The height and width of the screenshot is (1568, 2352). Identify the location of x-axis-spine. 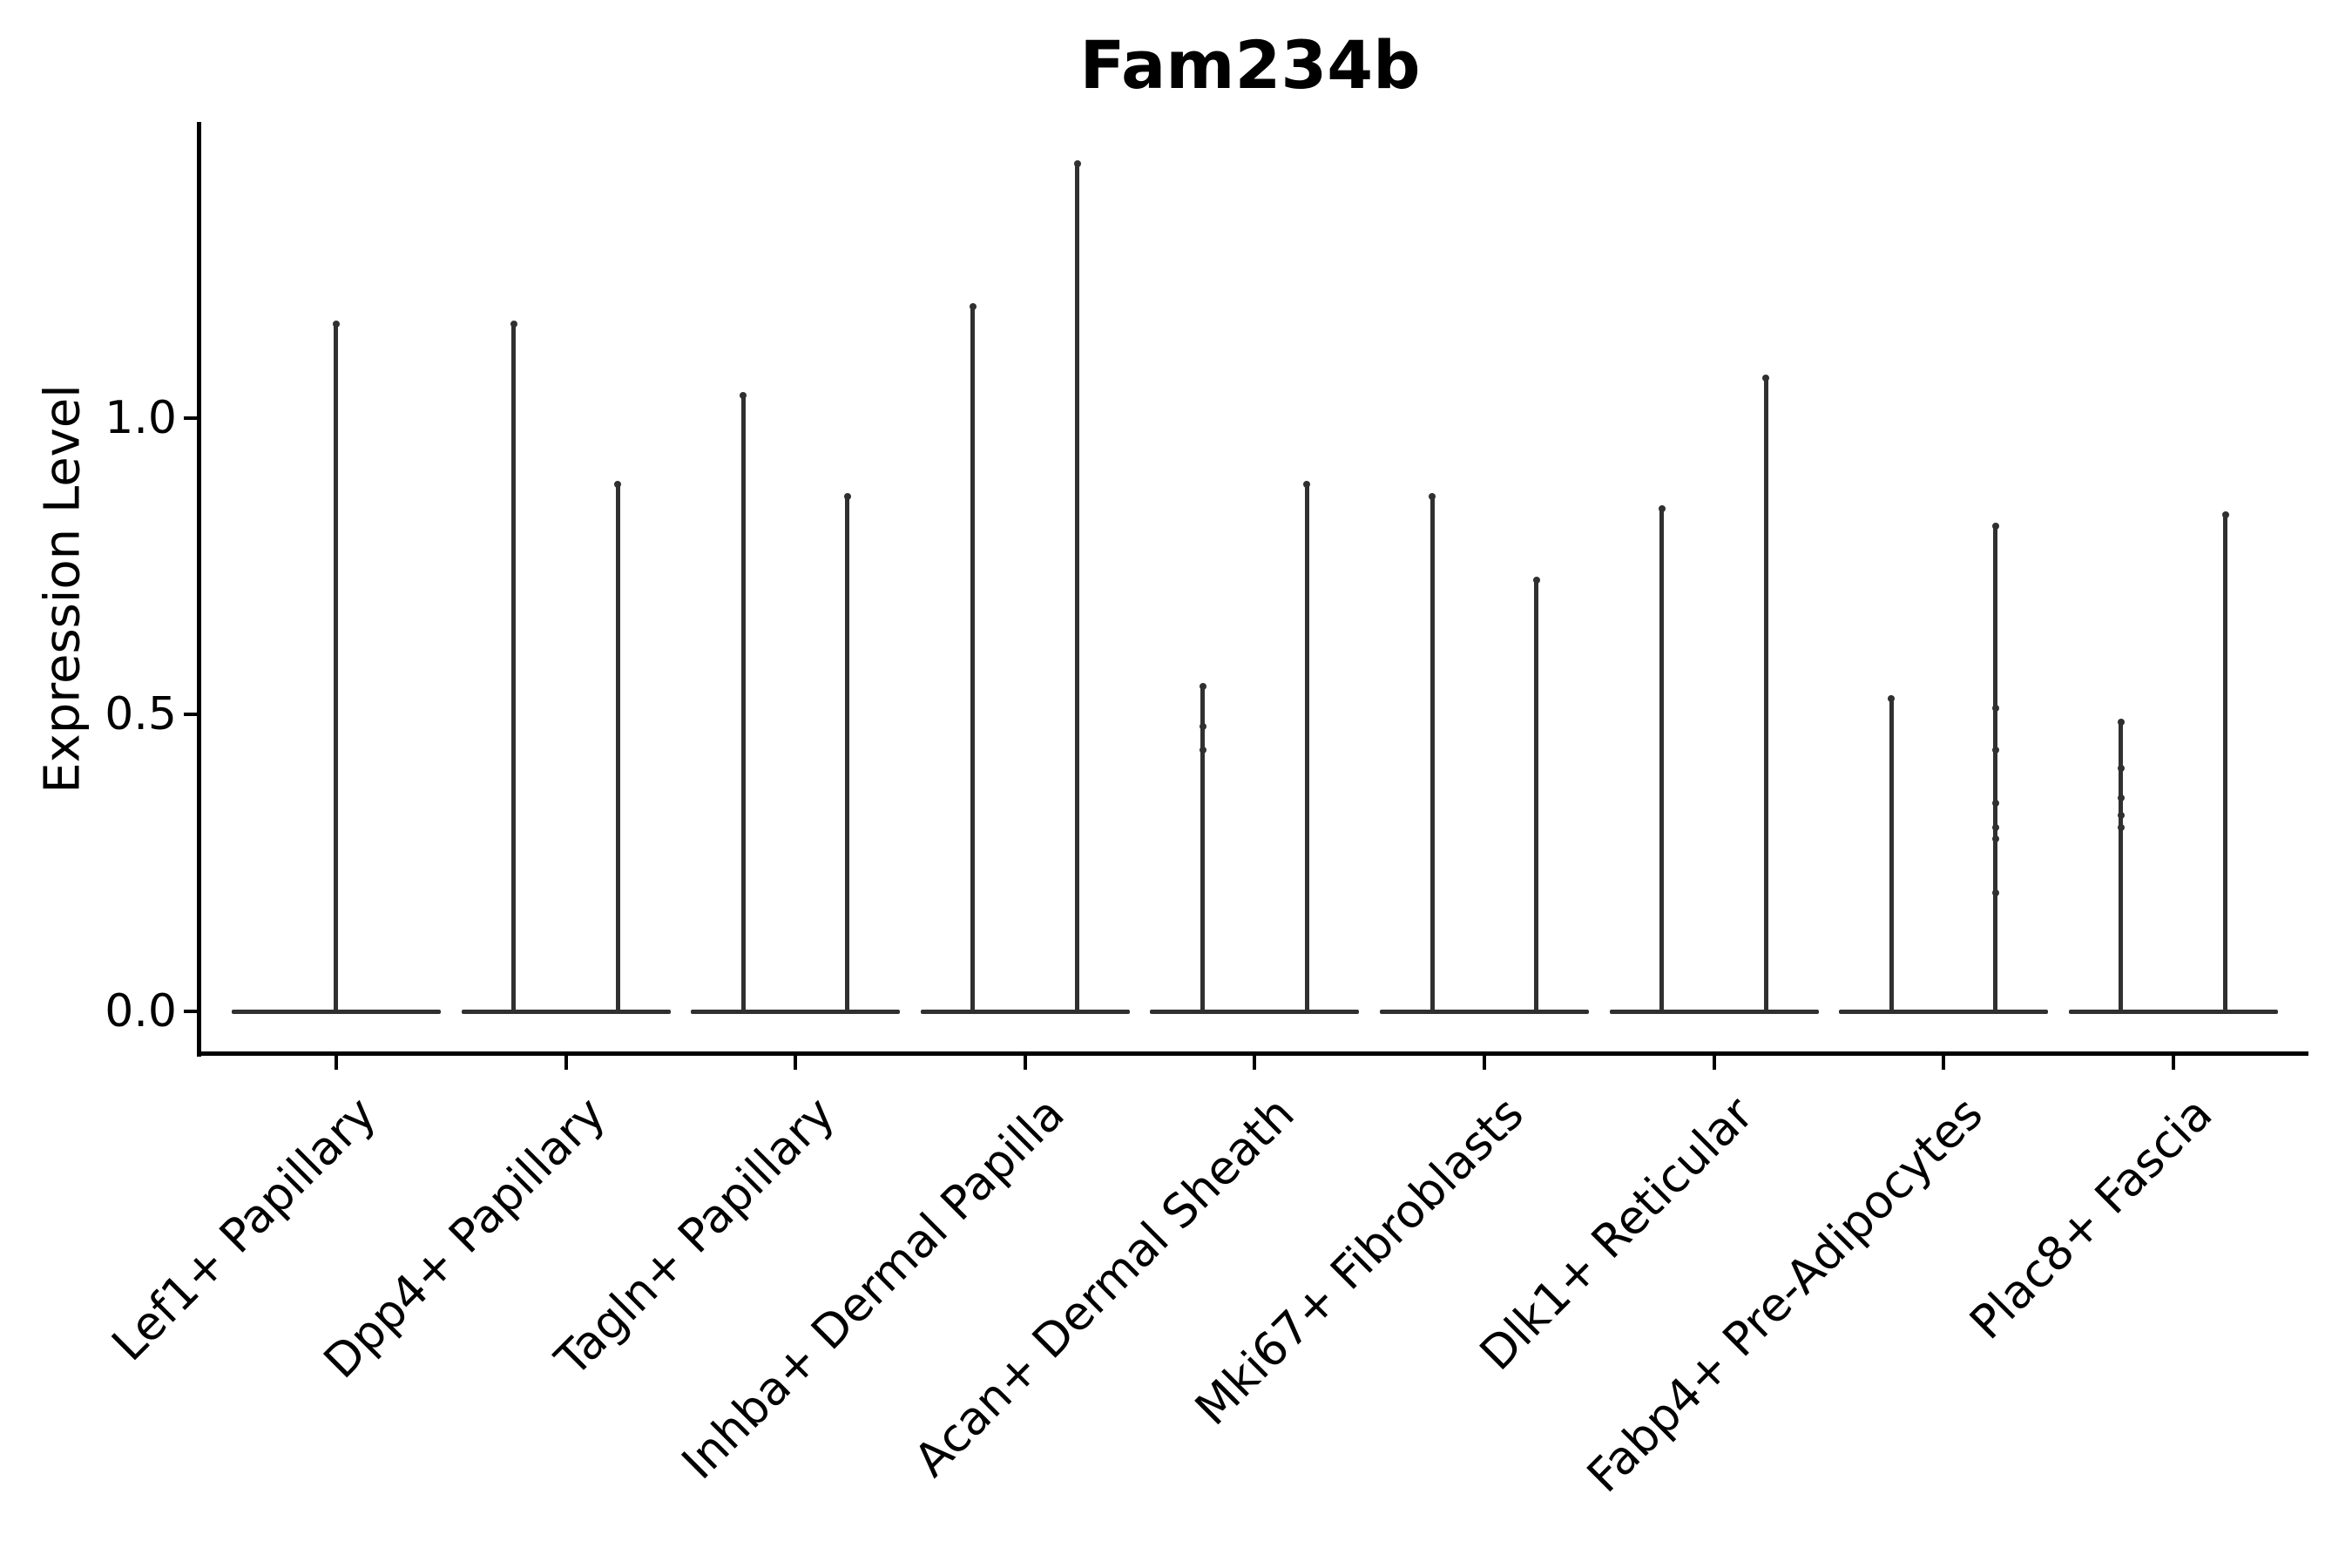
(1252, 1054).